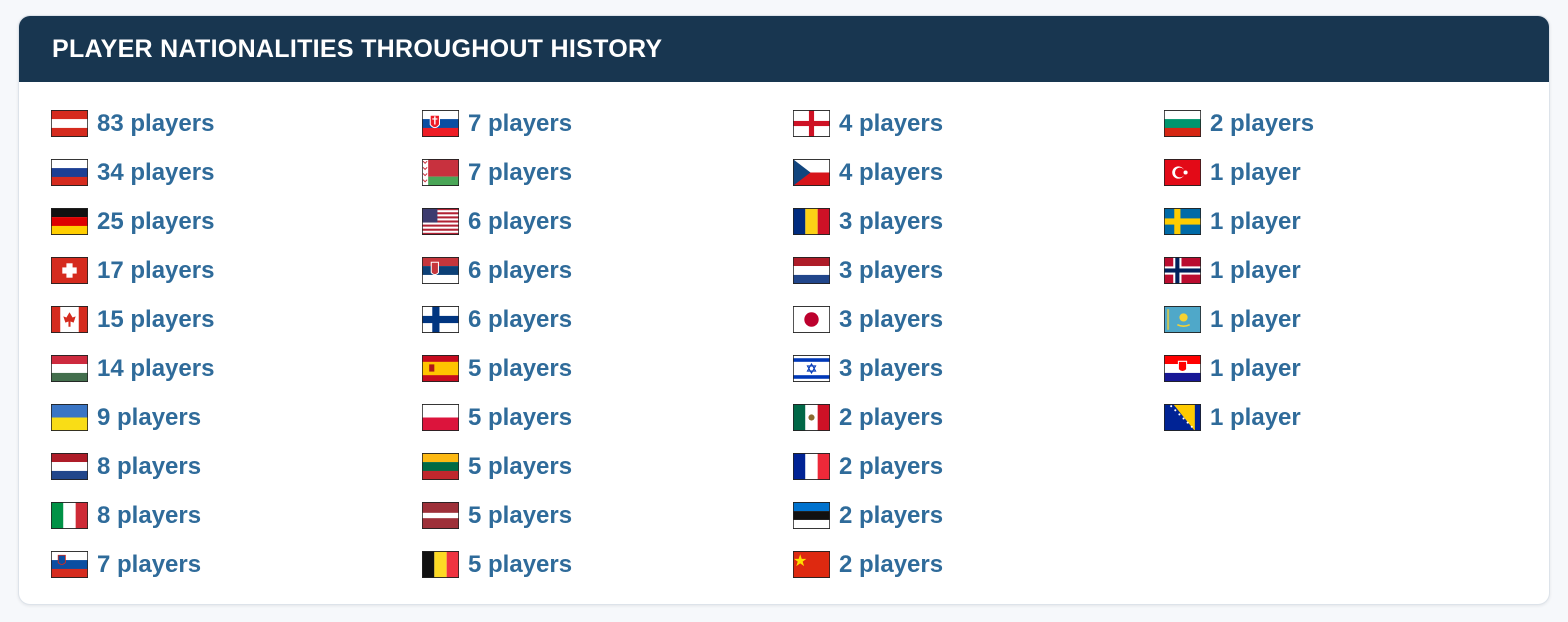 Image resolution: width=1568 pixels, height=622 pixels. Describe the element at coordinates (149, 417) in the screenshot. I see `item-label: 9 players` at that location.